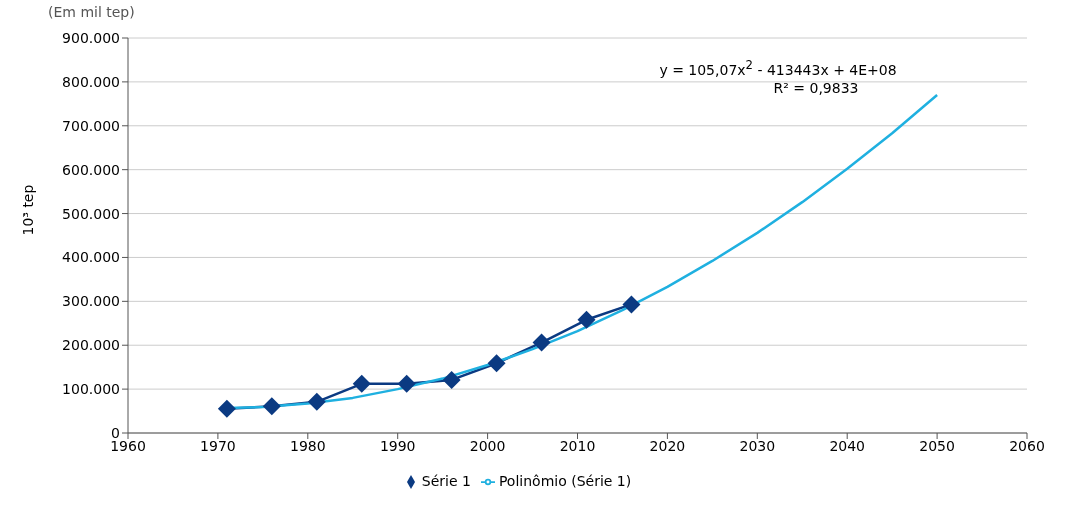 The height and width of the screenshot is (507, 1065). I want to click on y-tick-label: 300.000, so click(91, 301).